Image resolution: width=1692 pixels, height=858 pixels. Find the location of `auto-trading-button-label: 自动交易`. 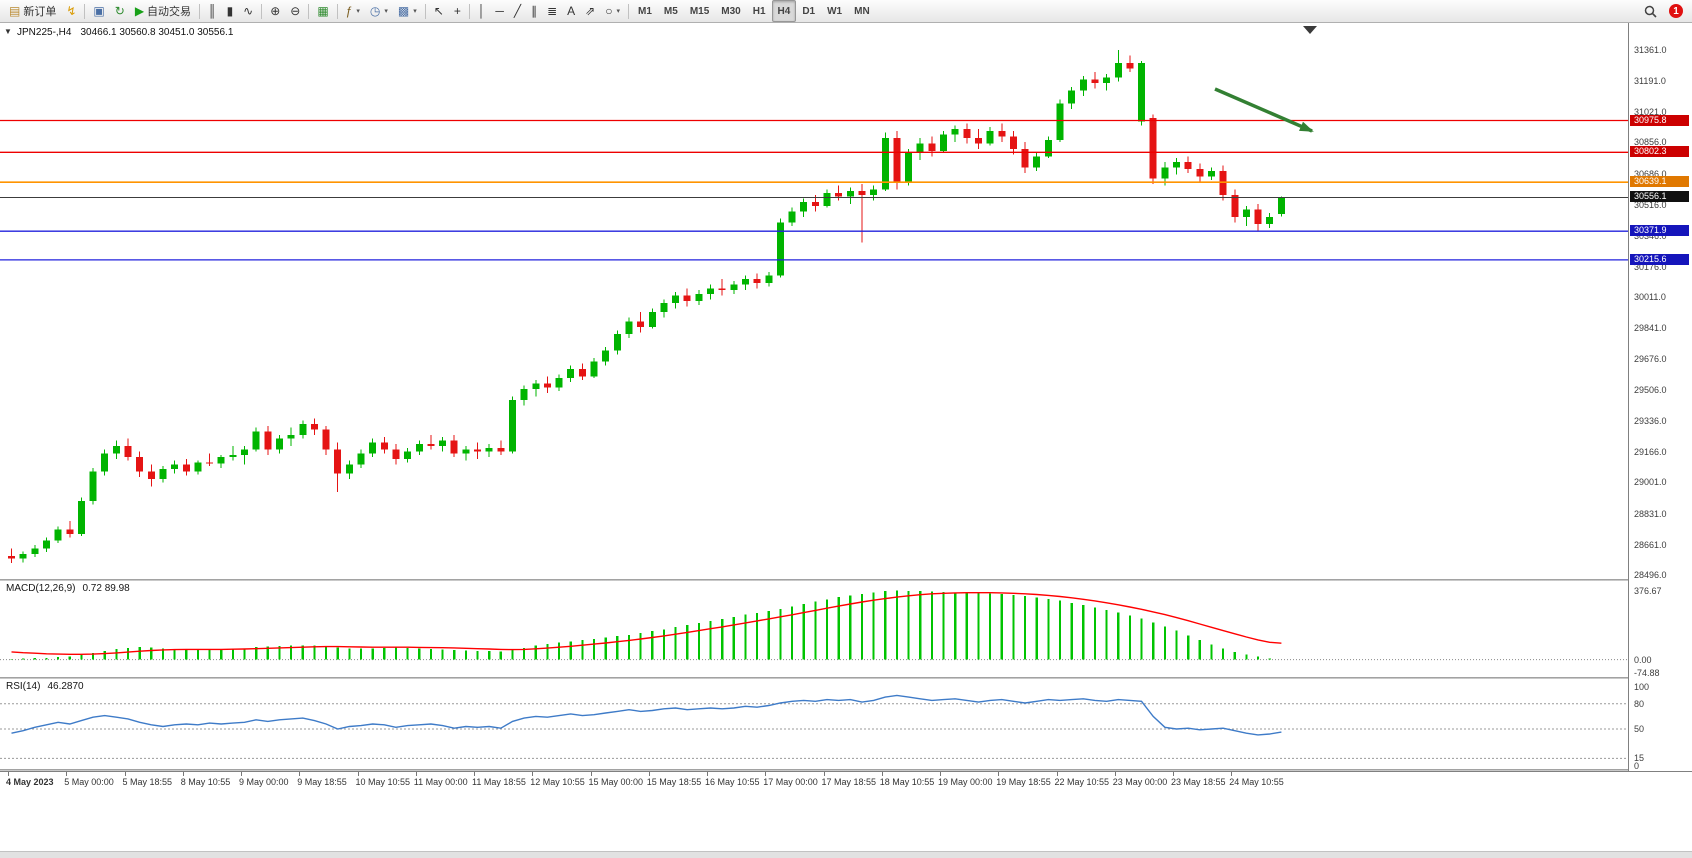

auto-trading-button-label: 自动交易 is located at coordinates (169, 12).